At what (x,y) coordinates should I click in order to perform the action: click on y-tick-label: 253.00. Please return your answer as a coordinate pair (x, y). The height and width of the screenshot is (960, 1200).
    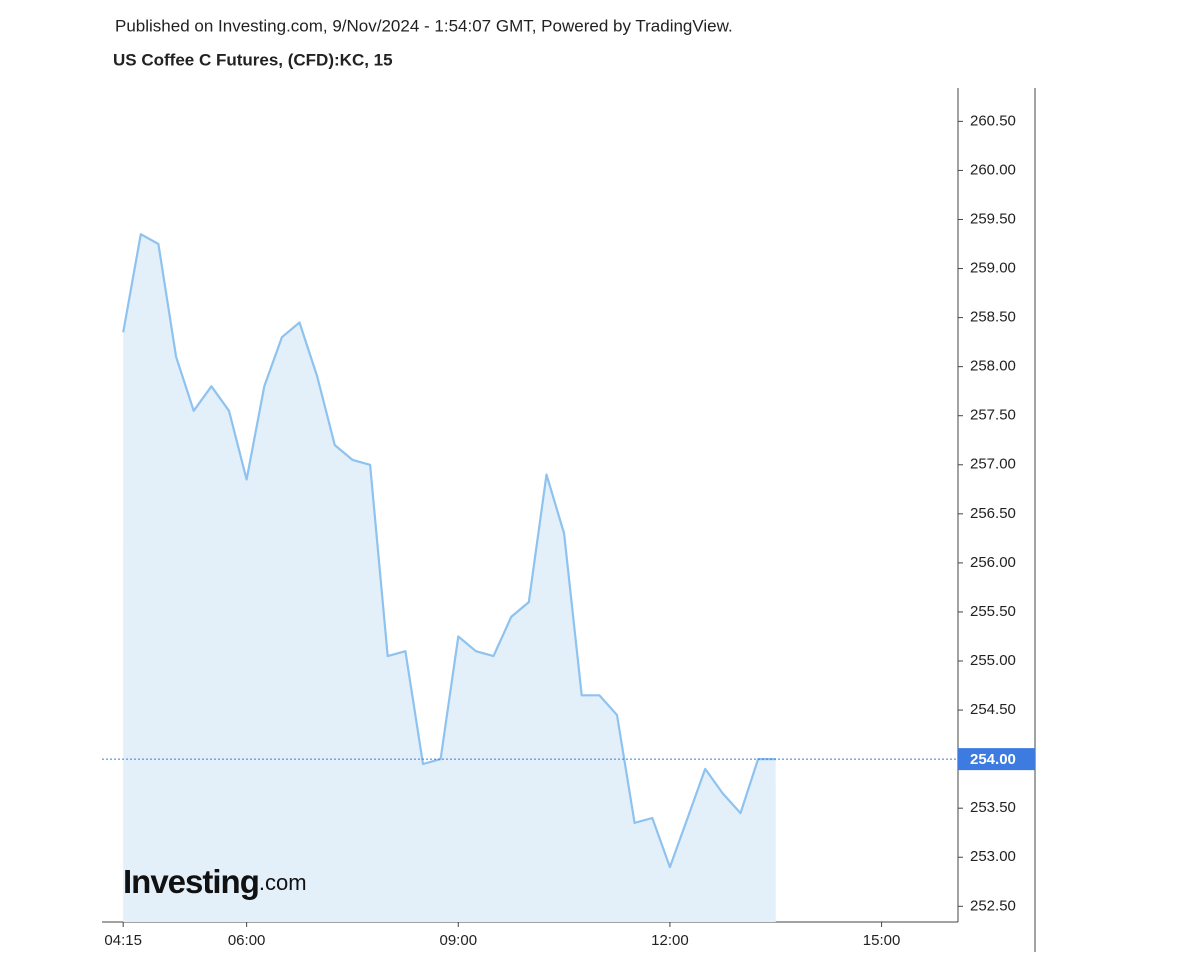
    Looking at the image, I should click on (993, 856).